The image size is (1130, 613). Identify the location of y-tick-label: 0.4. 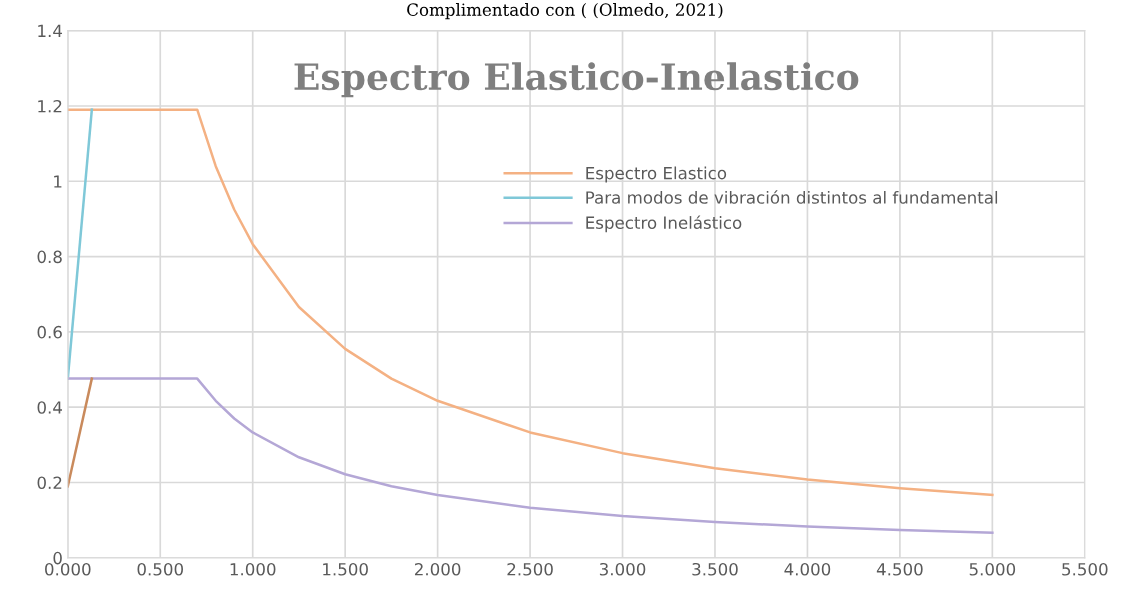
(49, 407).